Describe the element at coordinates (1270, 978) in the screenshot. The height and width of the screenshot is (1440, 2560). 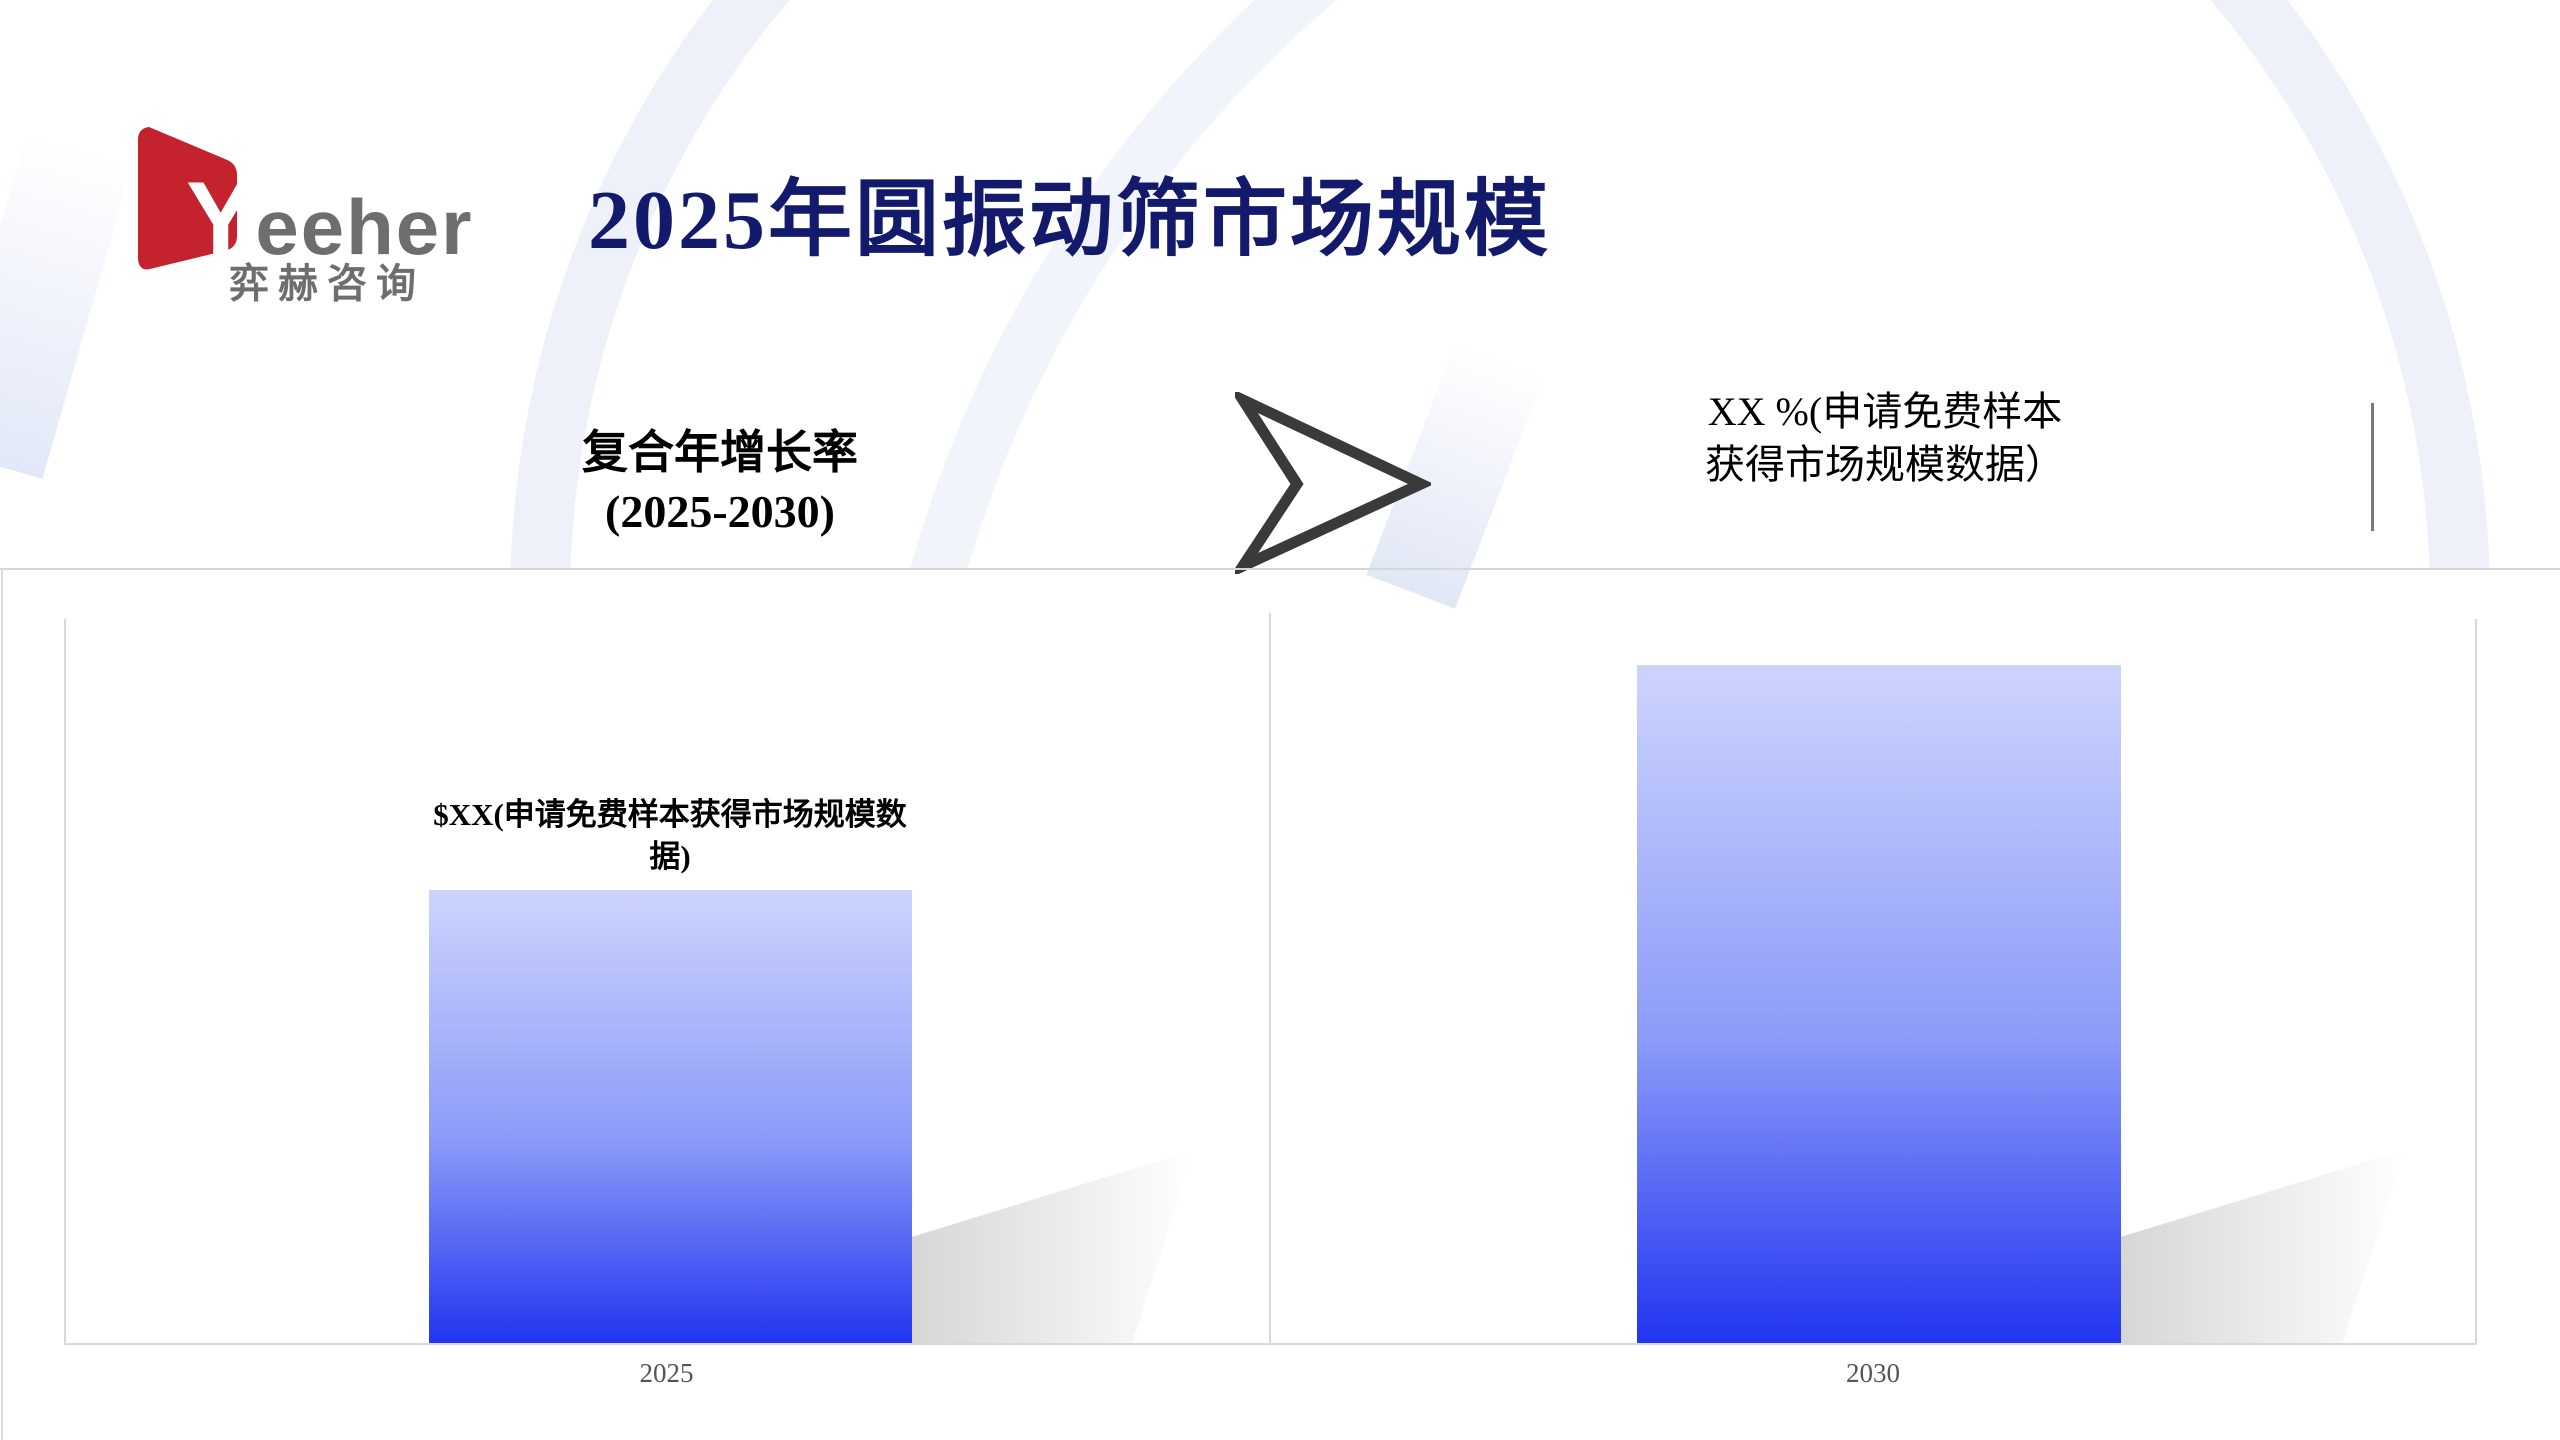
I see `plot-center-gridline` at that location.